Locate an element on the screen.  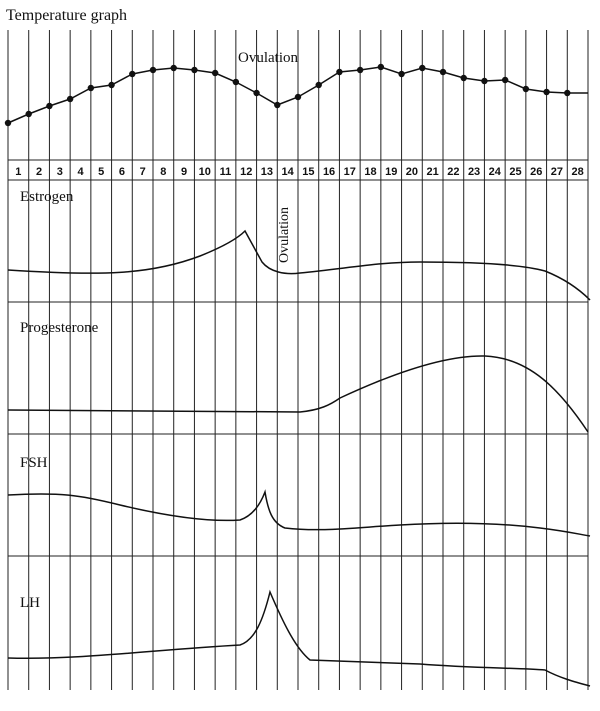
panel-label: FSH is located at coordinates (34, 463).